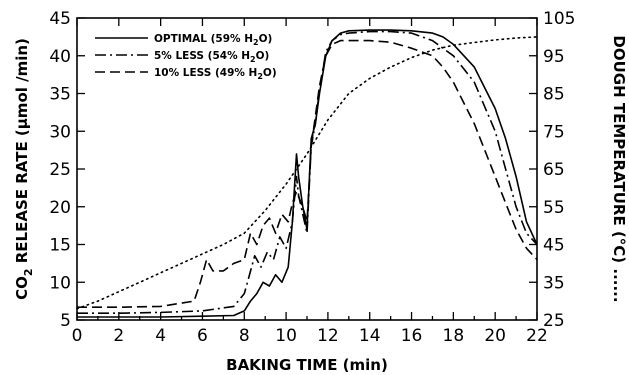  Describe the element at coordinates (24, 169) in the screenshot. I see `y-axis-title: CO2 RELEASE RATE (µmol /min)` at that location.